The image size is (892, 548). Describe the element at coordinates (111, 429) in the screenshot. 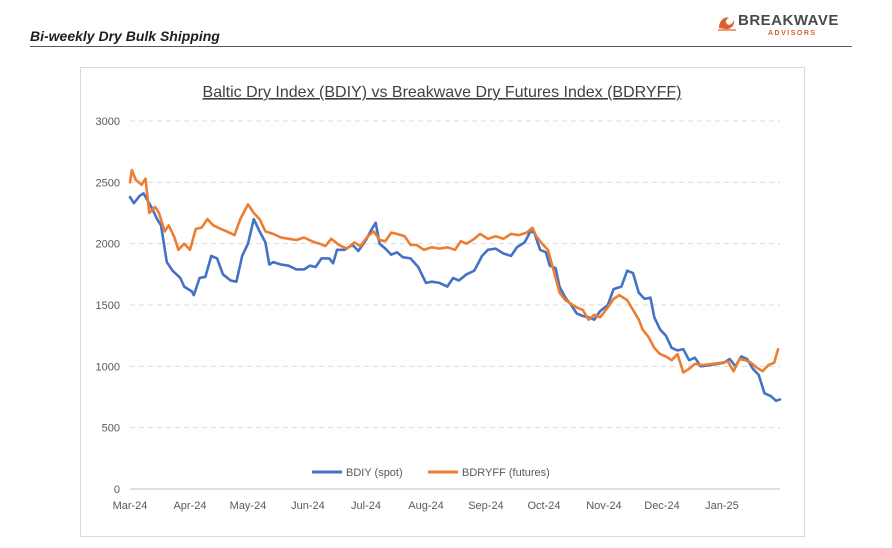

I see `y-tick-label: 500` at that location.